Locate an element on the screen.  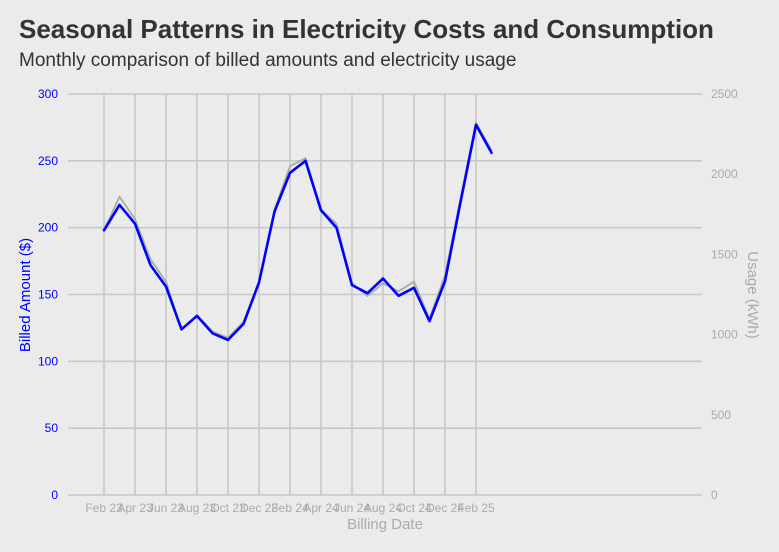
y-left-tick-label: 0 is located at coordinates (54, 495).